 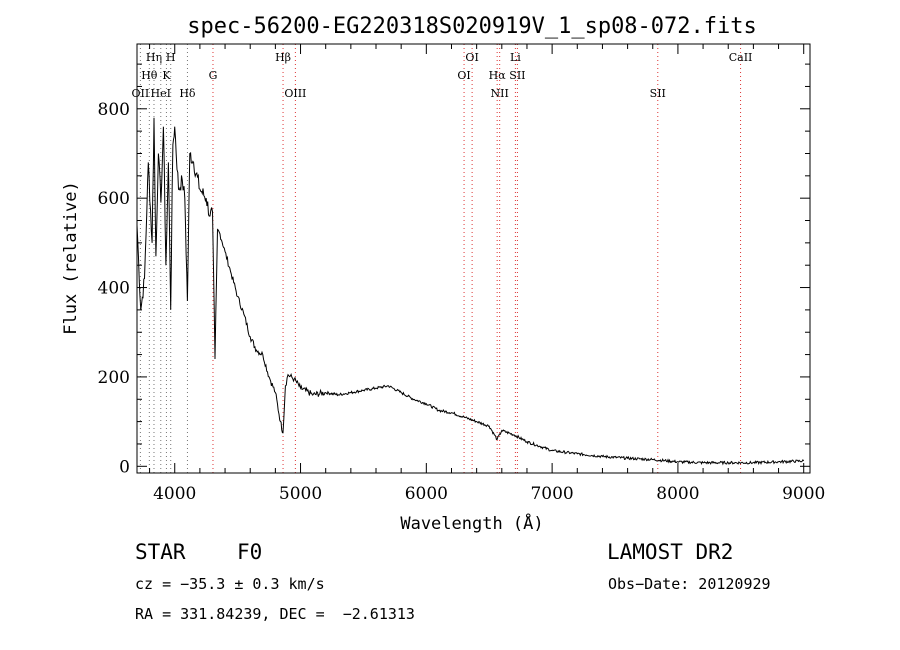 I want to click on spectral-line-label: OII, so click(x=141, y=93).